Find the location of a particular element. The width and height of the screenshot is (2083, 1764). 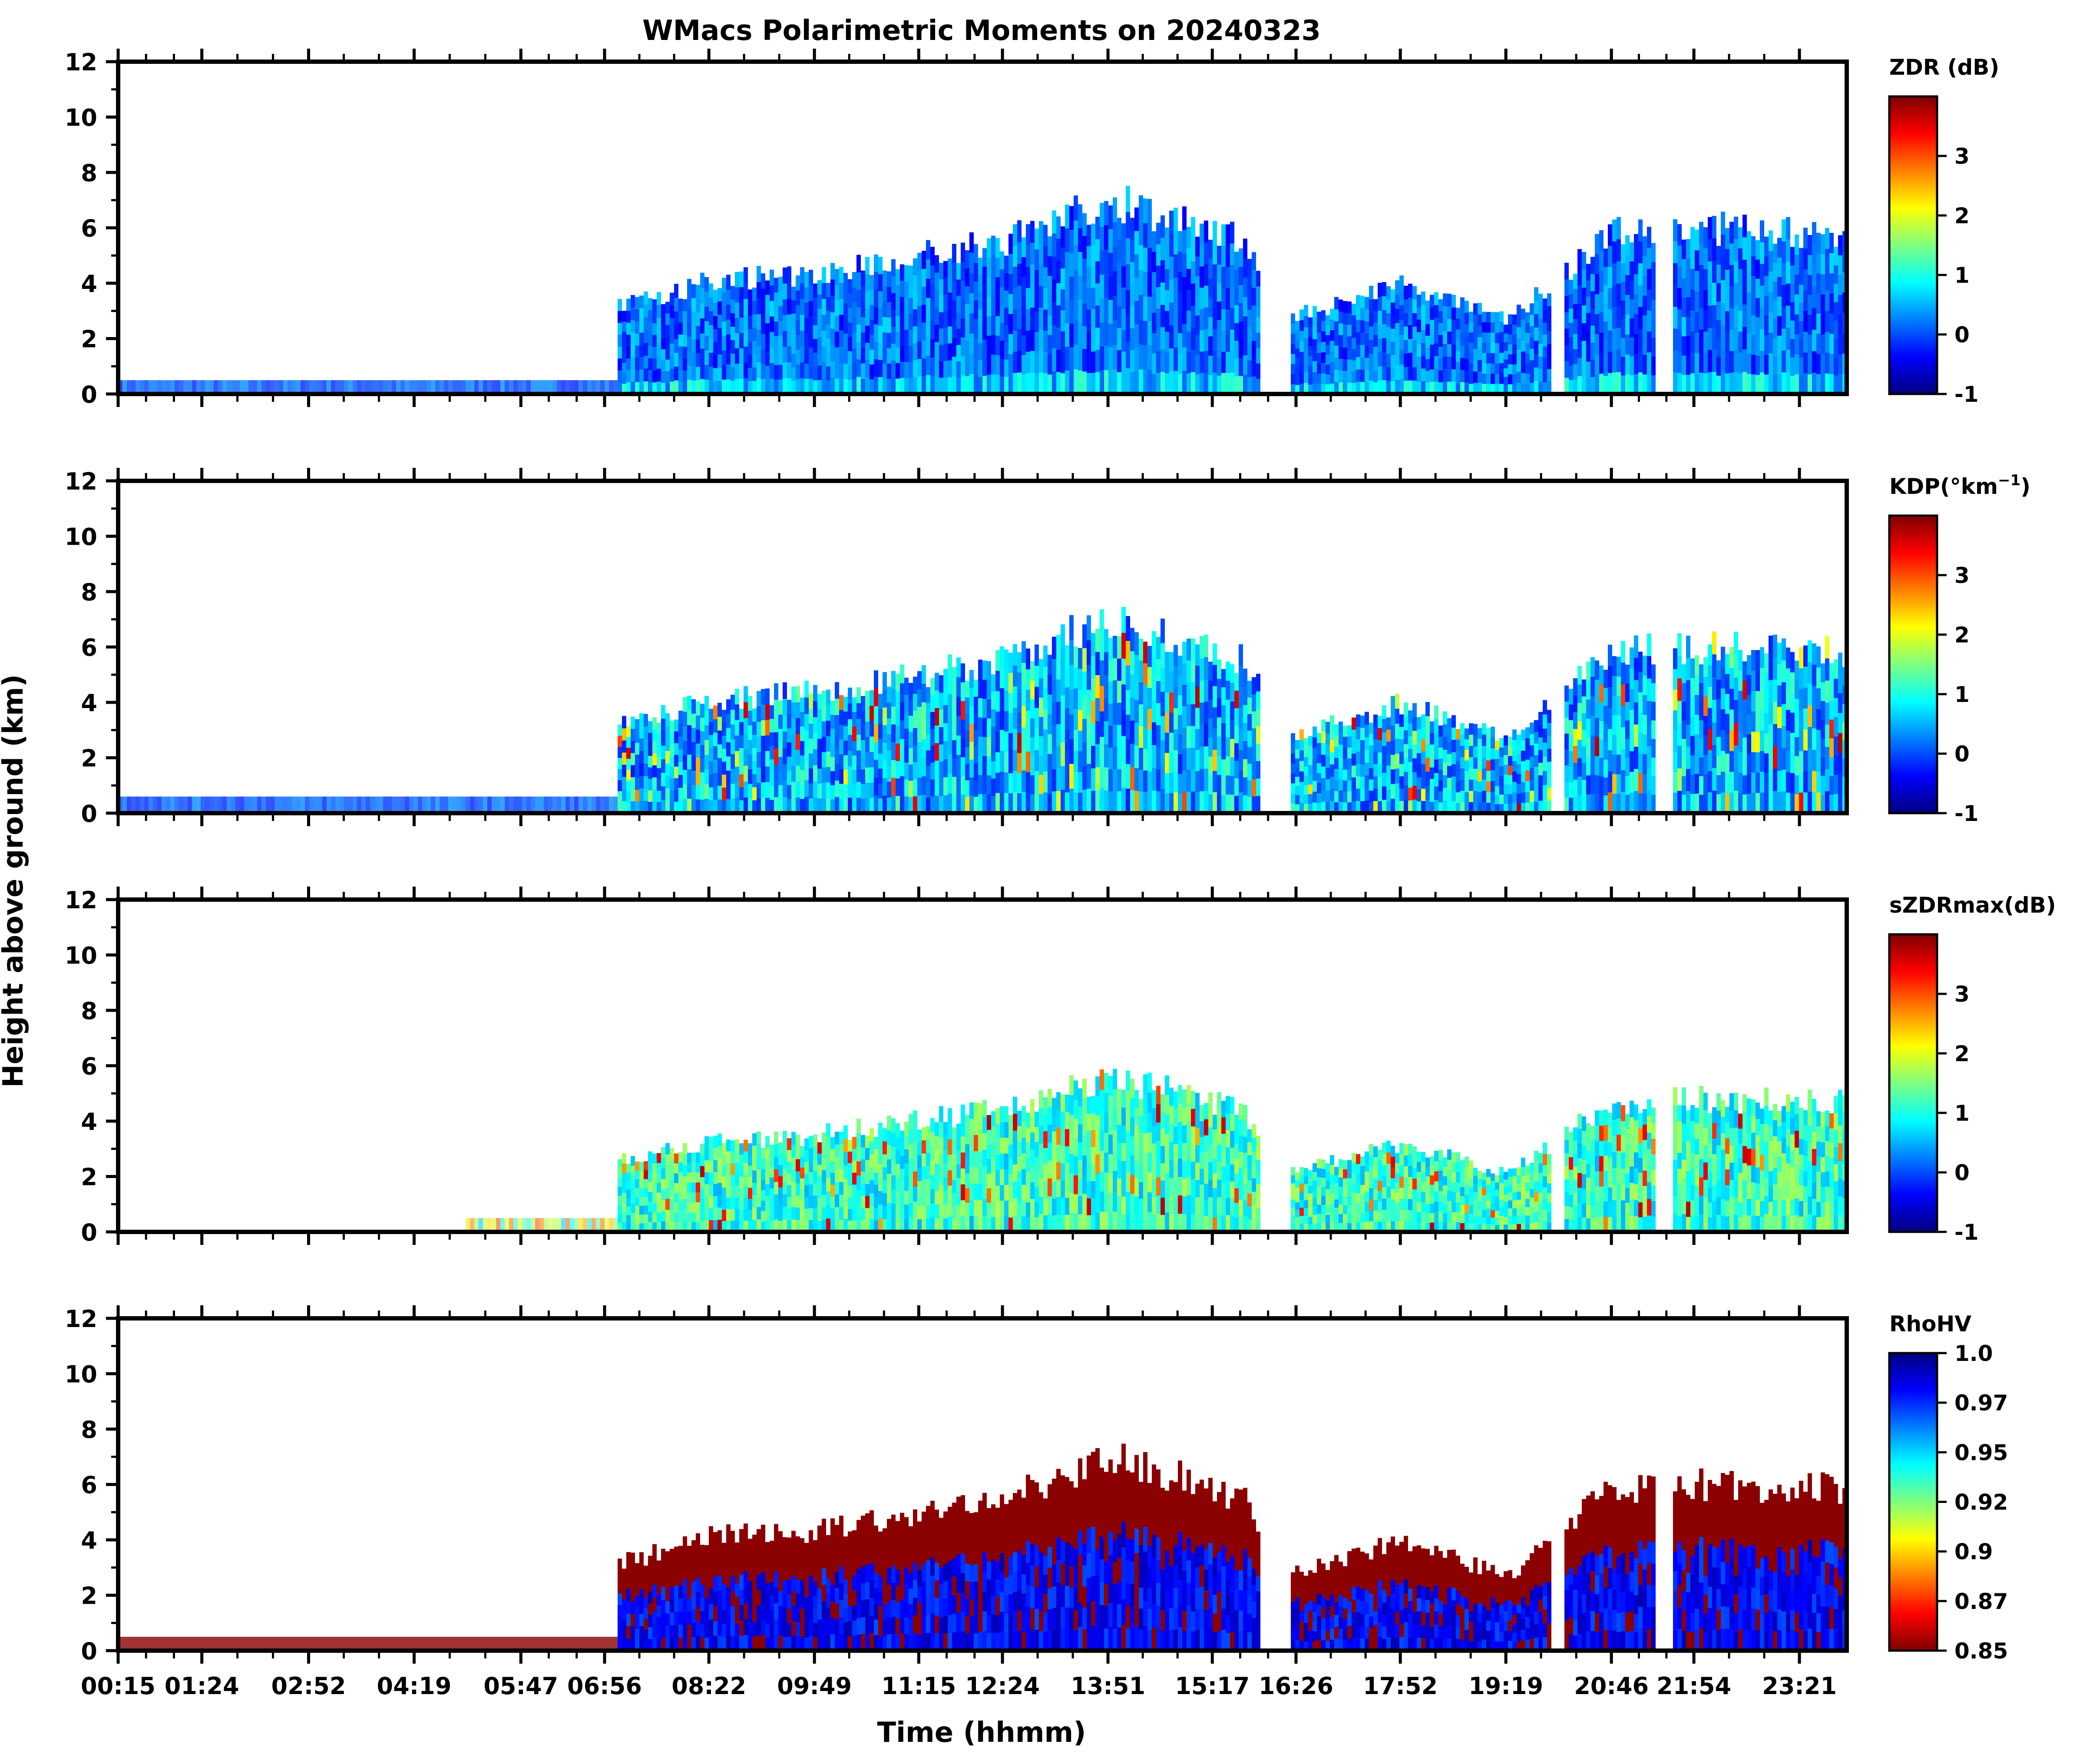

colorbar-kdp is located at coordinates (1913, 665).